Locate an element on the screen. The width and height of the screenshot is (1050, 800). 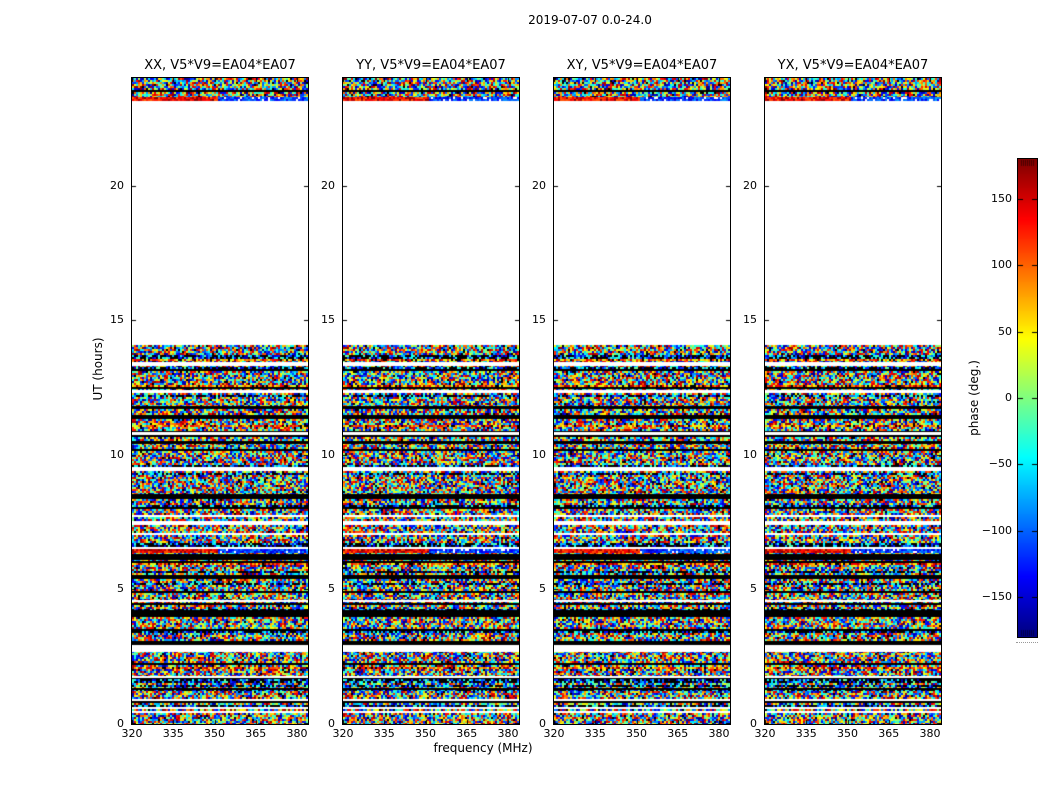
figure-title: 2019-07-07 0.0-24.0 is located at coordinates (590, 20).